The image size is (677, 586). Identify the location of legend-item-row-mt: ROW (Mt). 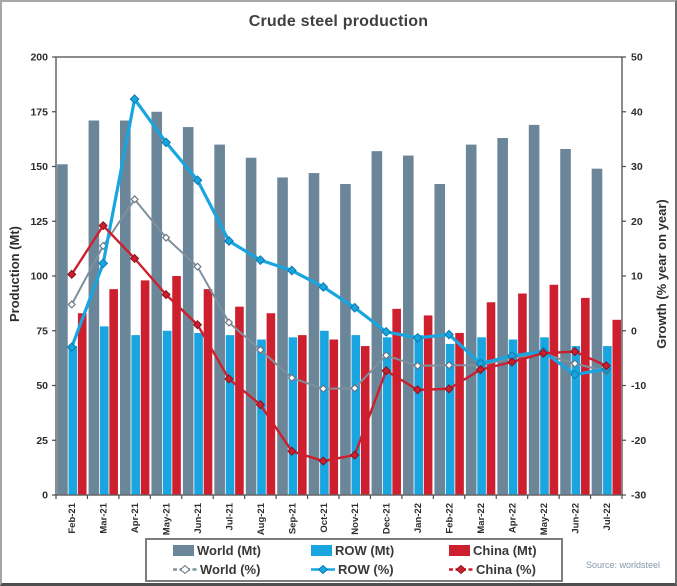
(354, 550).